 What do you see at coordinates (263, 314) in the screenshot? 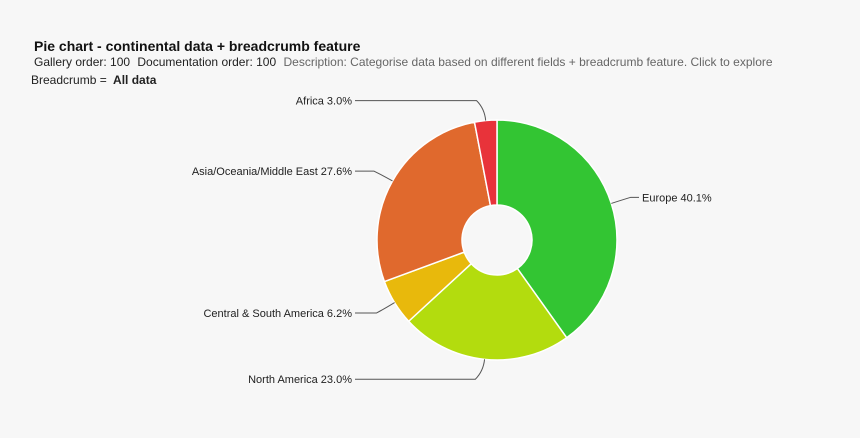
I see `label-category: Central & South America` at bounding box center [263, 314].